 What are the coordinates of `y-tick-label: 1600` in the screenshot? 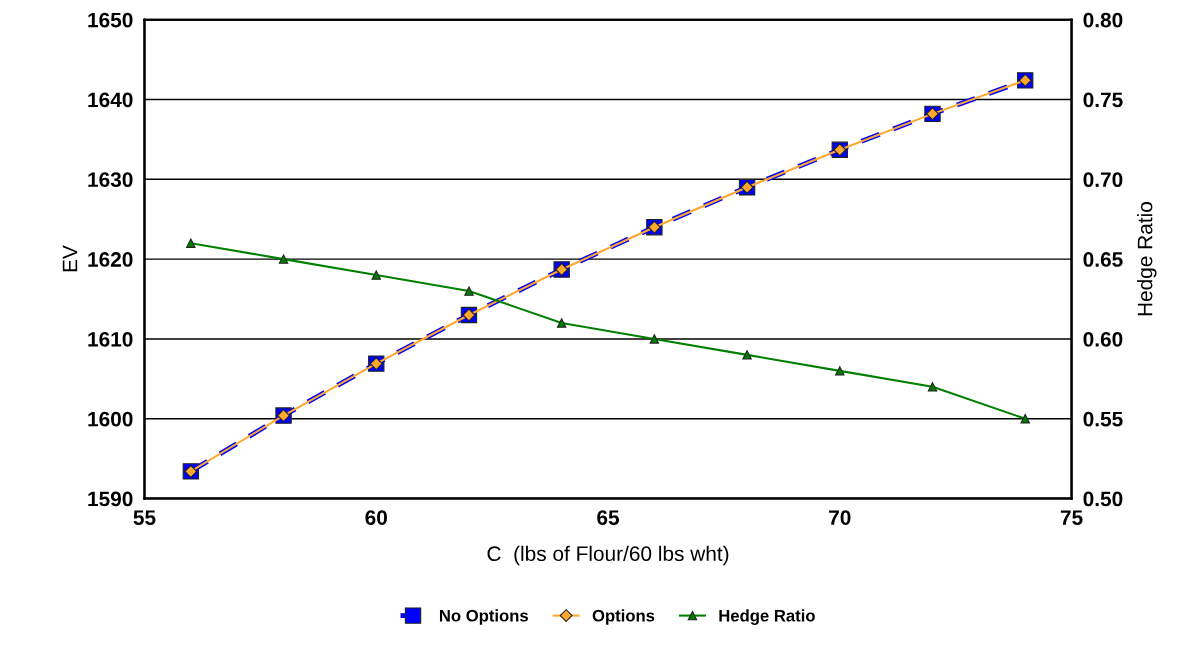 It's located at (110, 419).